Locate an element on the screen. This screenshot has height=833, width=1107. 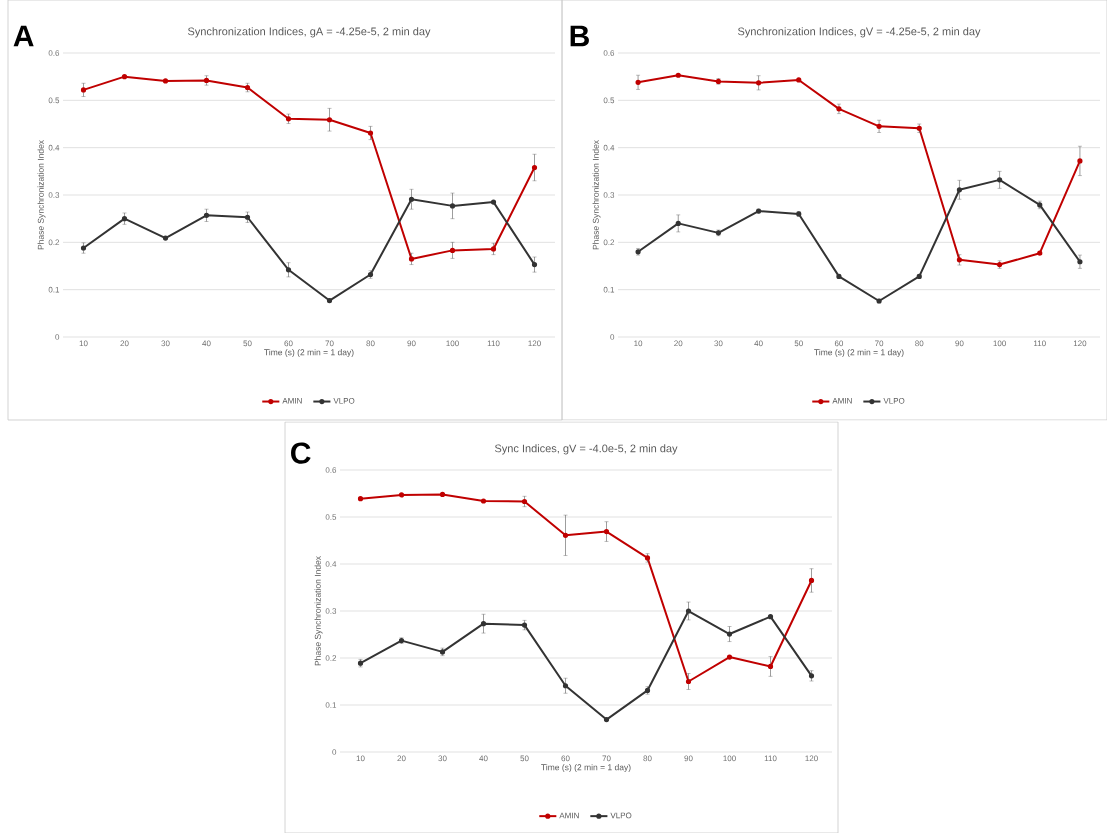
chart-title: Synchronization Indices, gA = -4.25e-5, 2 min day is located at coordinates (309, 32).